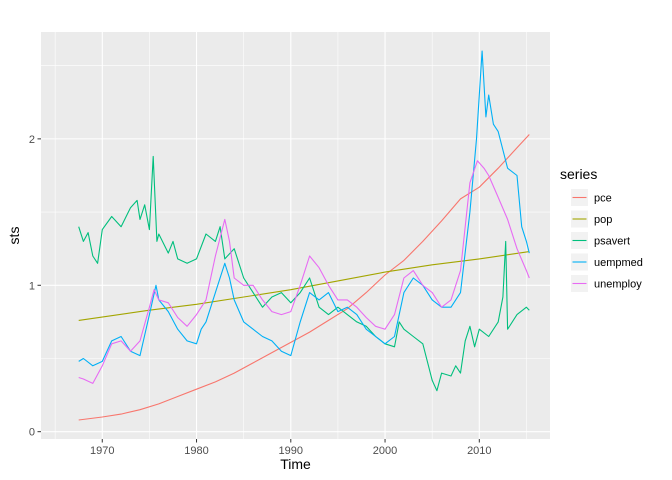  I want to click on series-line-pop, so click(304, 286).